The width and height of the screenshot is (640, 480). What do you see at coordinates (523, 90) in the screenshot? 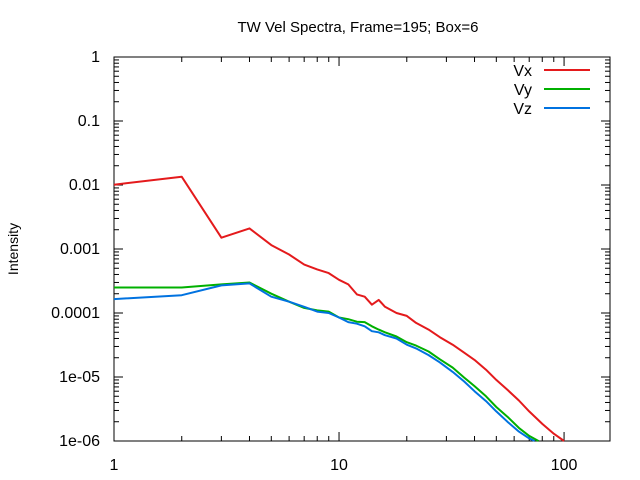
I see `legend-label-vy: Vy` at bounding box center [523, 90].